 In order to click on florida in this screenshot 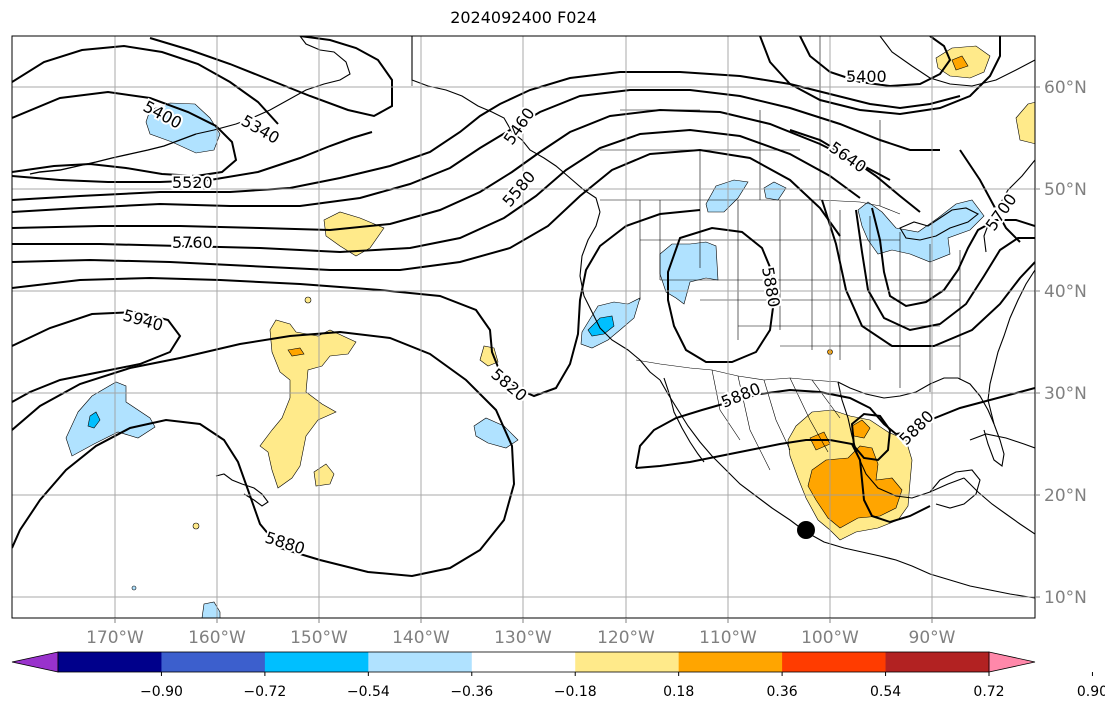, I will do `click(994, 445)`.